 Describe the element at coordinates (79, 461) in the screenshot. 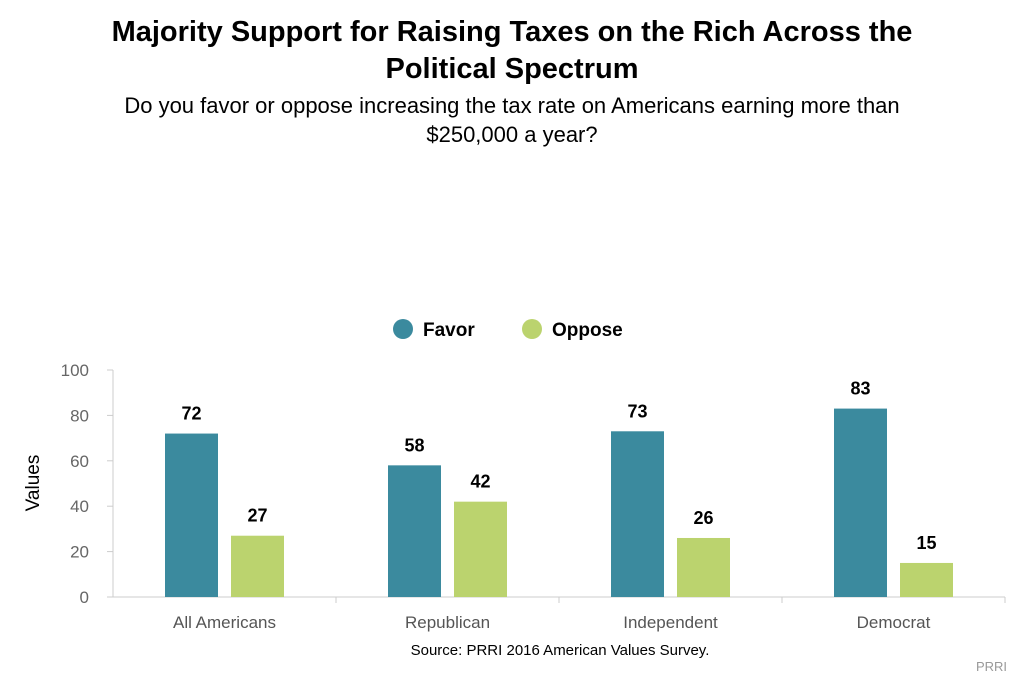

I see `y-tick-label: 60` at that location.